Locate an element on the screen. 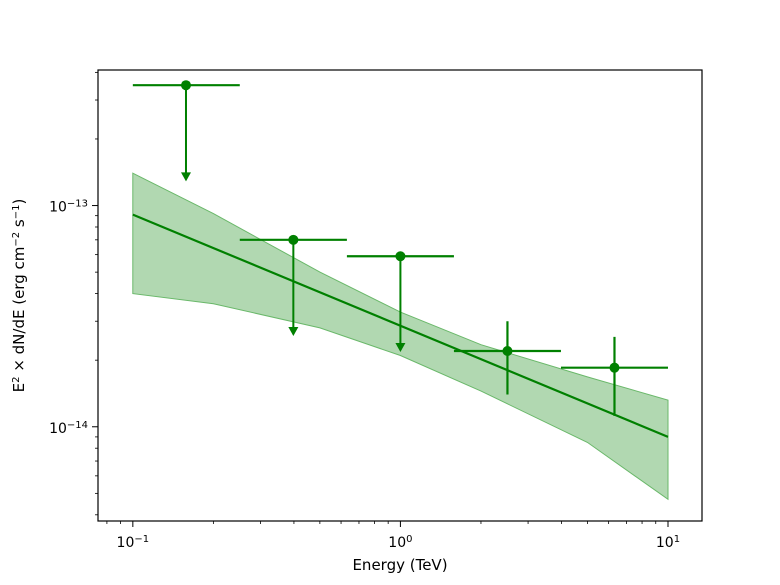 Image resolution: width=780 pixels, height=585 pixels. x-tick-exponent: −1 is located at coordinates (141, 539).